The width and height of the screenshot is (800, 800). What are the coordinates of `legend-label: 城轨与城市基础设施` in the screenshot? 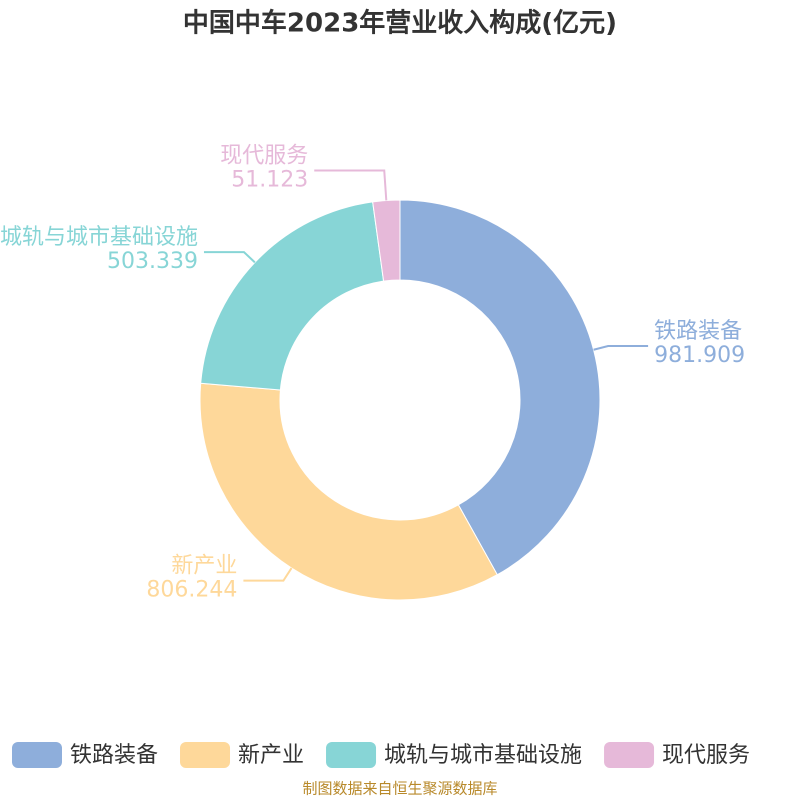 It's located at (483, 755).